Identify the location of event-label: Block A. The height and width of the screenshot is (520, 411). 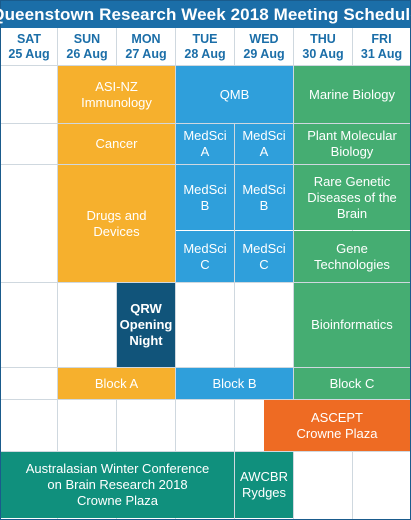
(116, 383).